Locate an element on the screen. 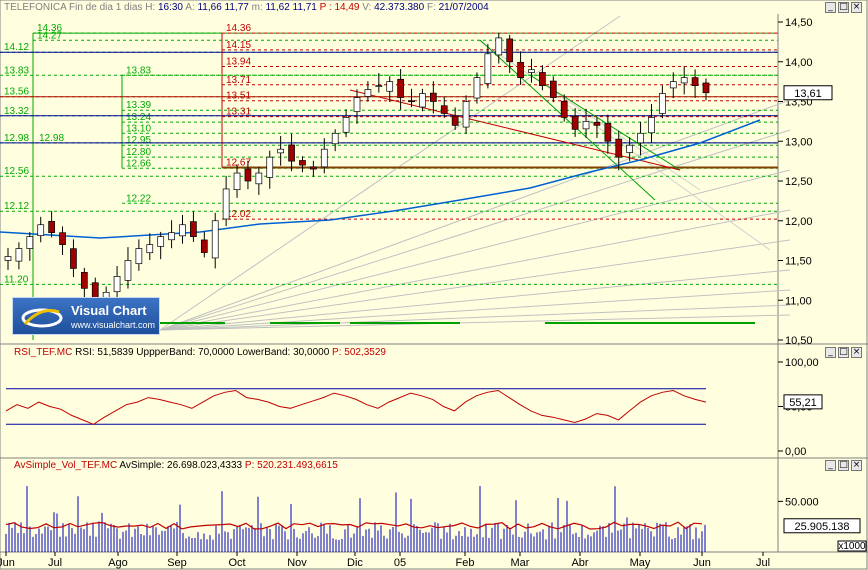 The height and width of the screenshot is (570, 868). volume-avsimple-label: AvSimple: is located at coordinates (143, 465).